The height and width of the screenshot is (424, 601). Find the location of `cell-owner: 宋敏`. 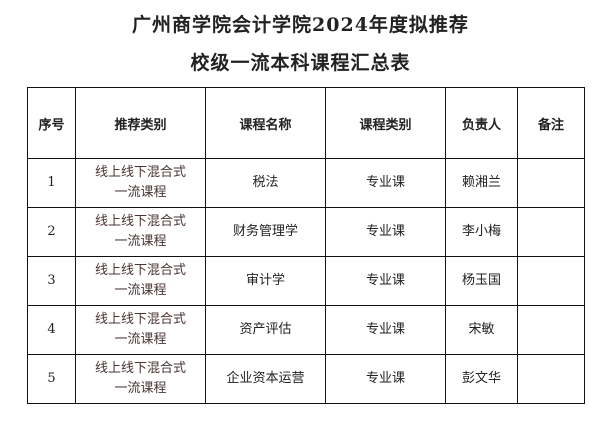

cell-owner: 宋敏 is located at coordinates (481, 330).